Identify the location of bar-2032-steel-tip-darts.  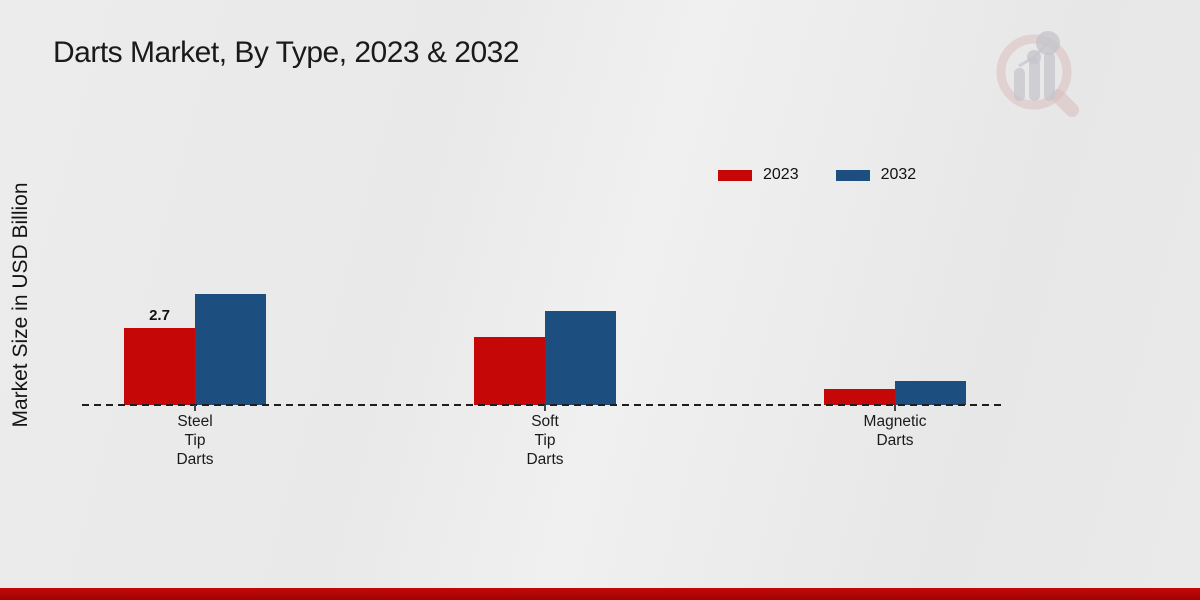
(230, 349).